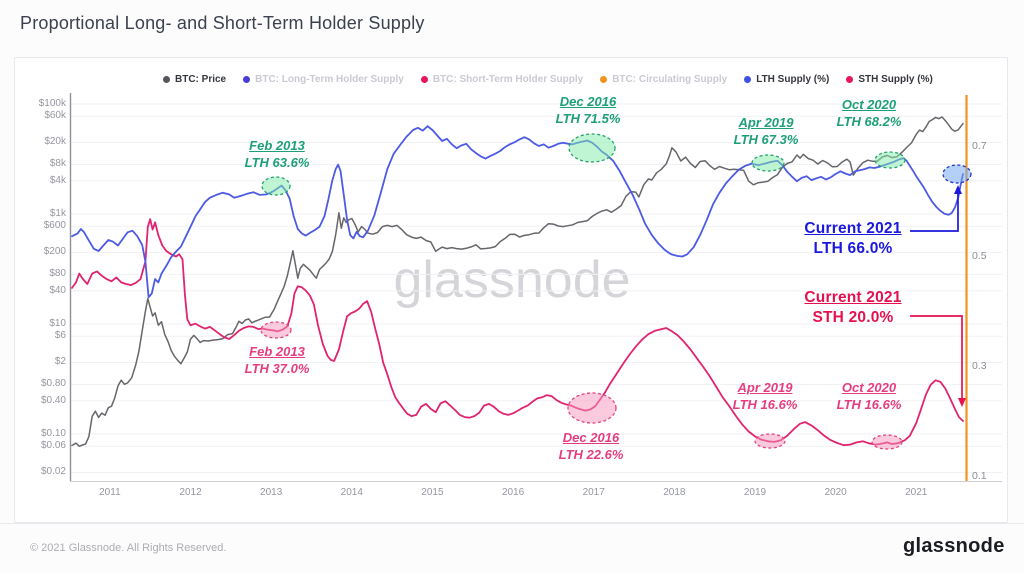 This screenshot has height=573, width=1024. I want to click on annotation-dec-2016-lth-71-5: Dec 2016 LTH 71.5%, so click(588, 110).